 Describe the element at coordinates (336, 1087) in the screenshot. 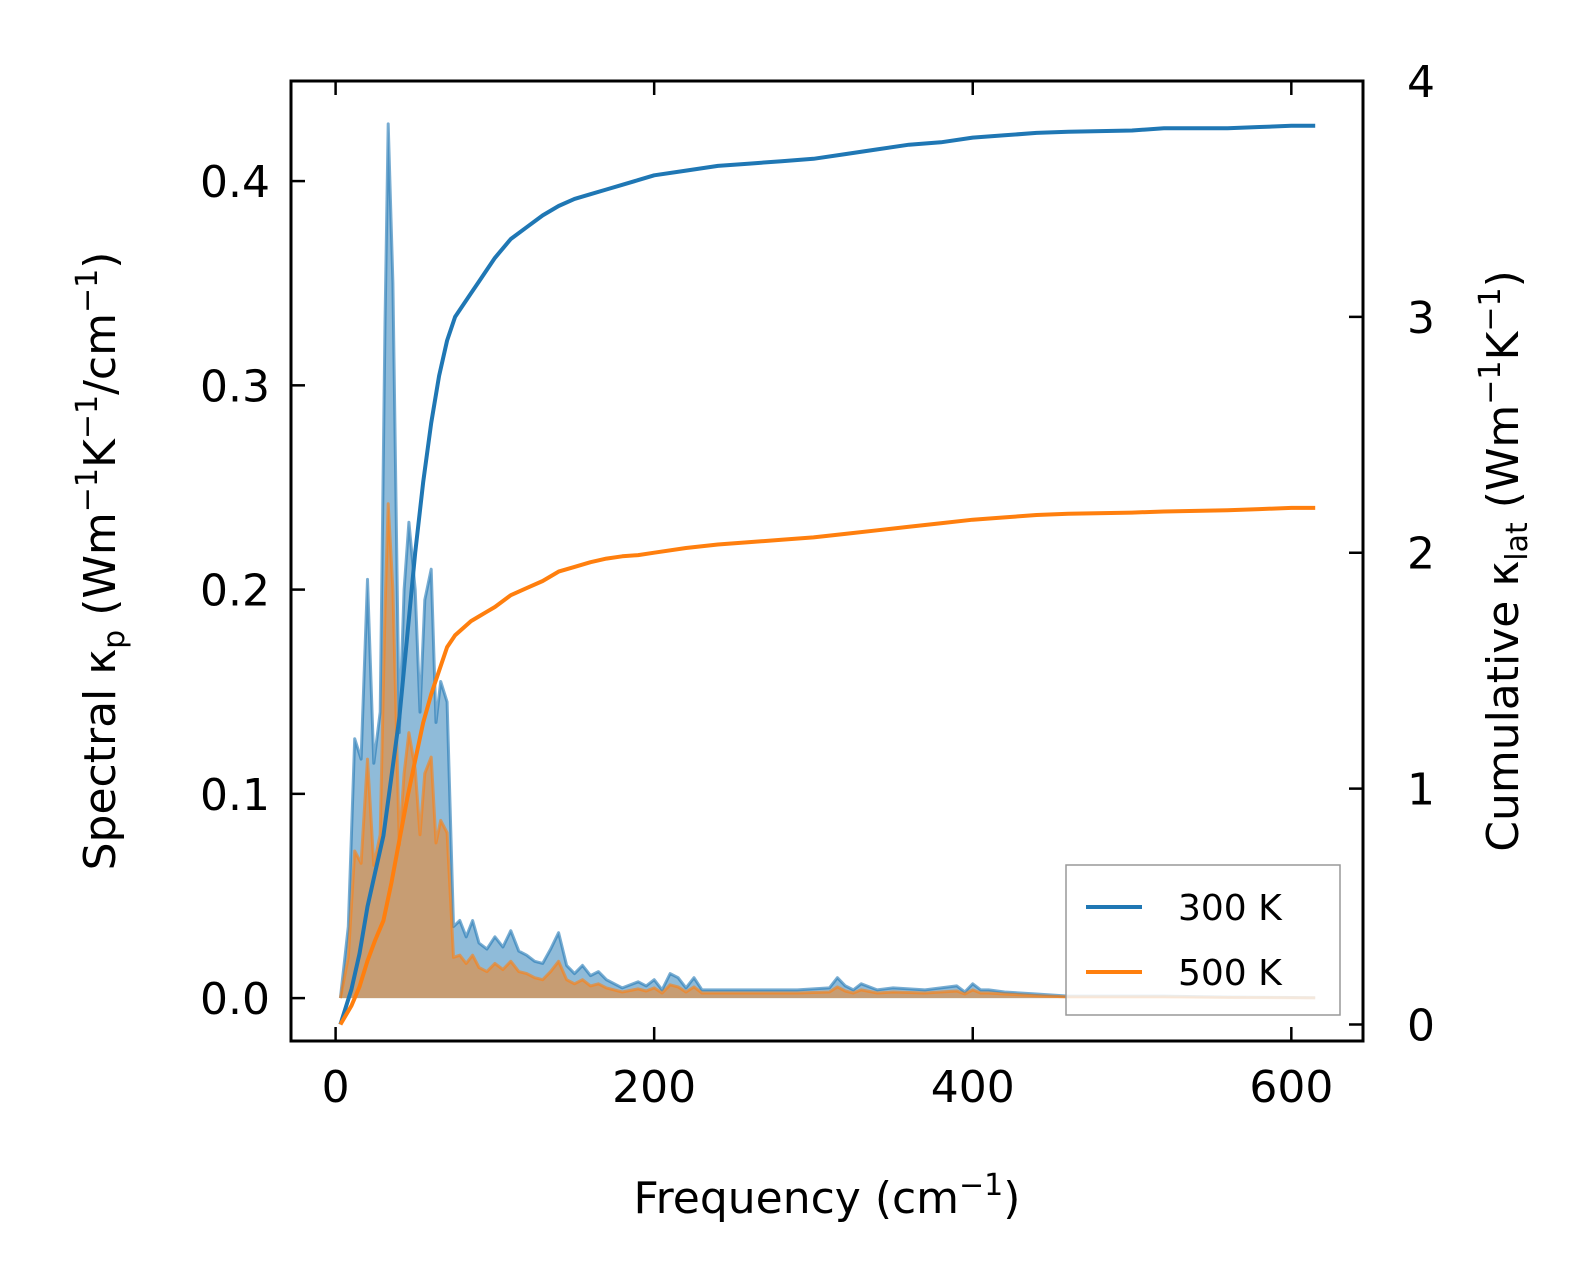

I see `x-tick-label: 0` at that location.